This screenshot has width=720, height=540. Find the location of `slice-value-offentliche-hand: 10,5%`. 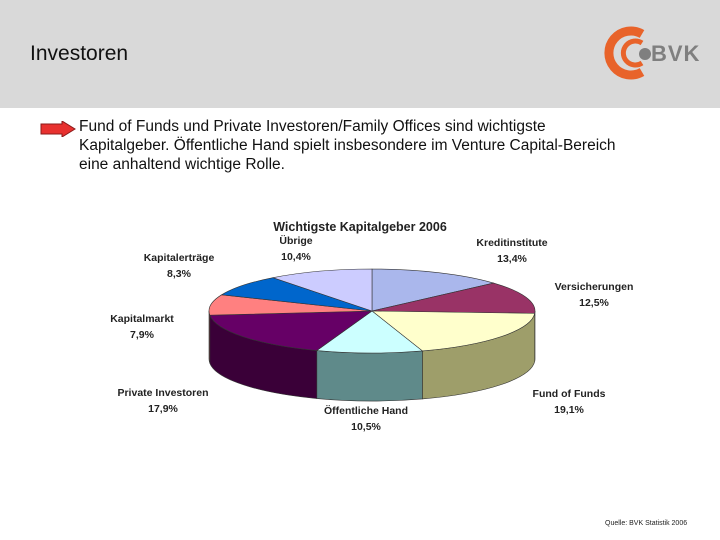

slice-value-offentliche-hand: 10,5% is located at coordinates (366, 427).